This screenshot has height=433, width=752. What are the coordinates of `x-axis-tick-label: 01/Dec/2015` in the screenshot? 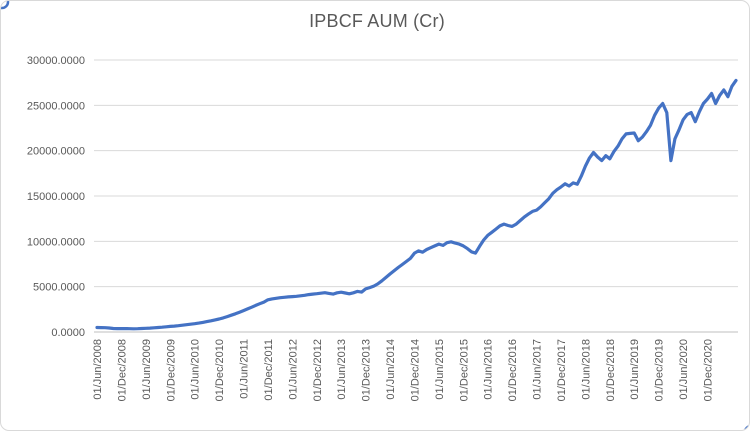 It's located at (464, 370).